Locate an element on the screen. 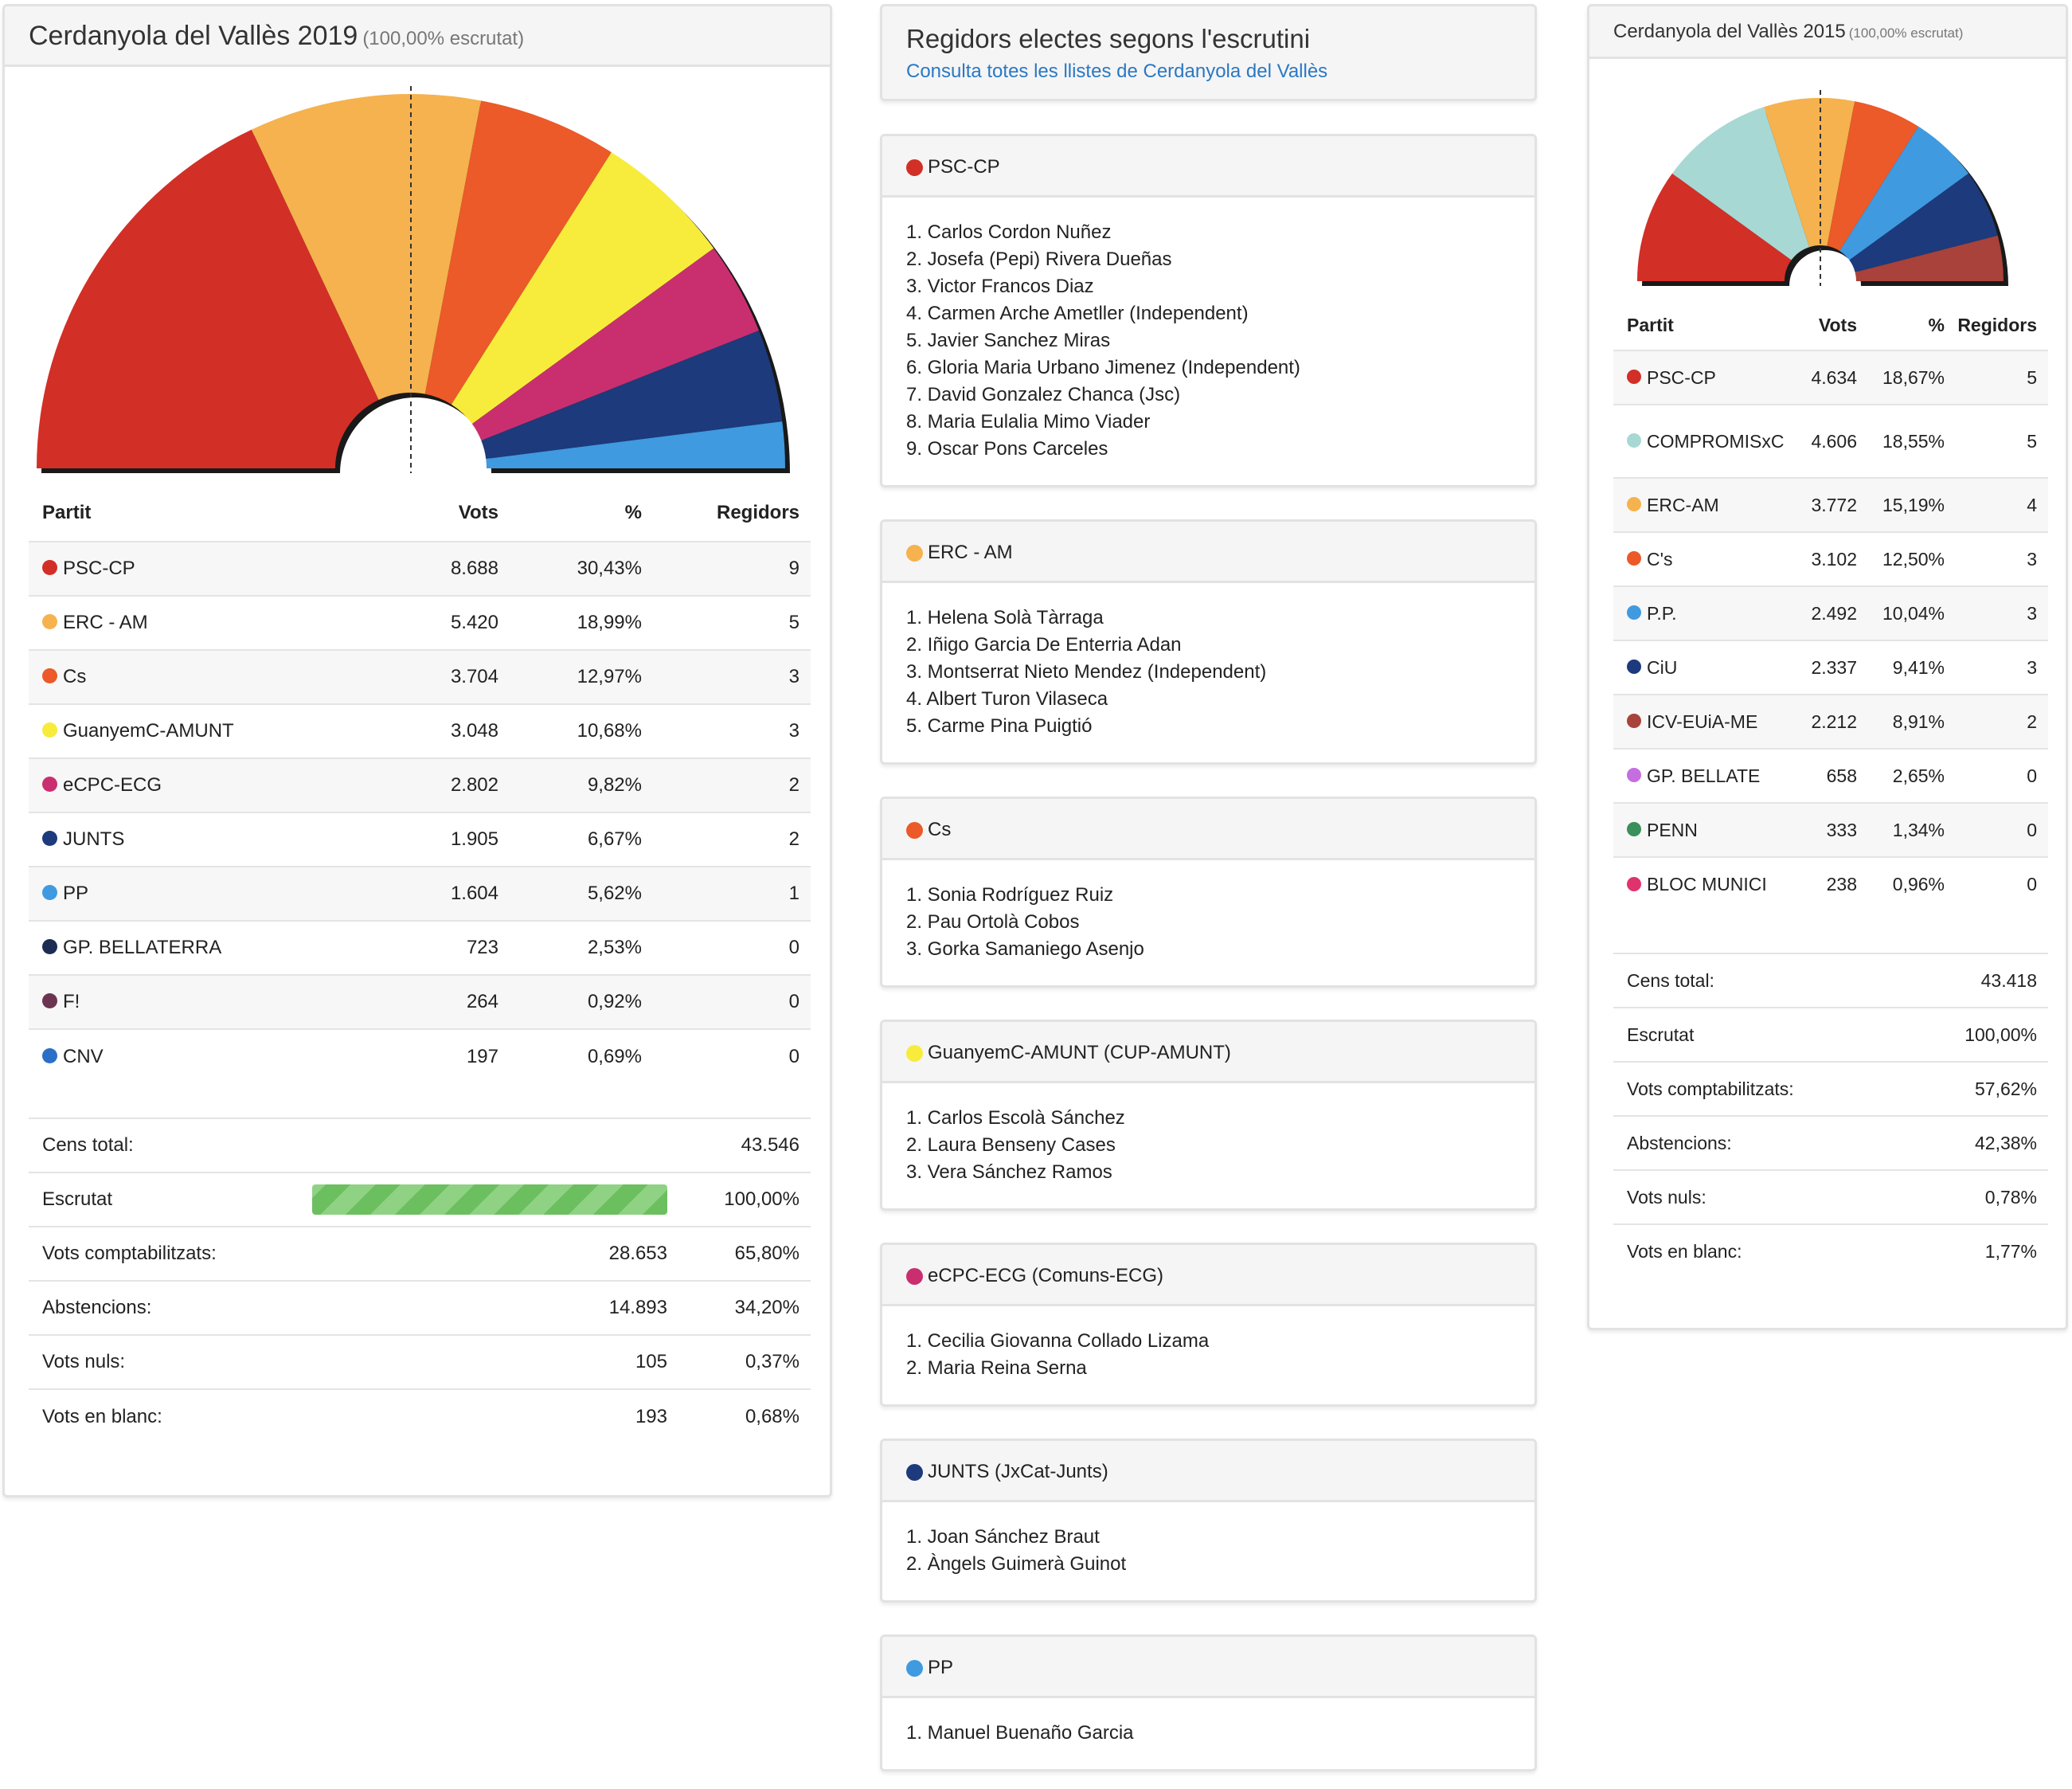  result-row: GuanyemC-AMUNT 3.048 10,68% 3 is located at coordinates (420, 731).